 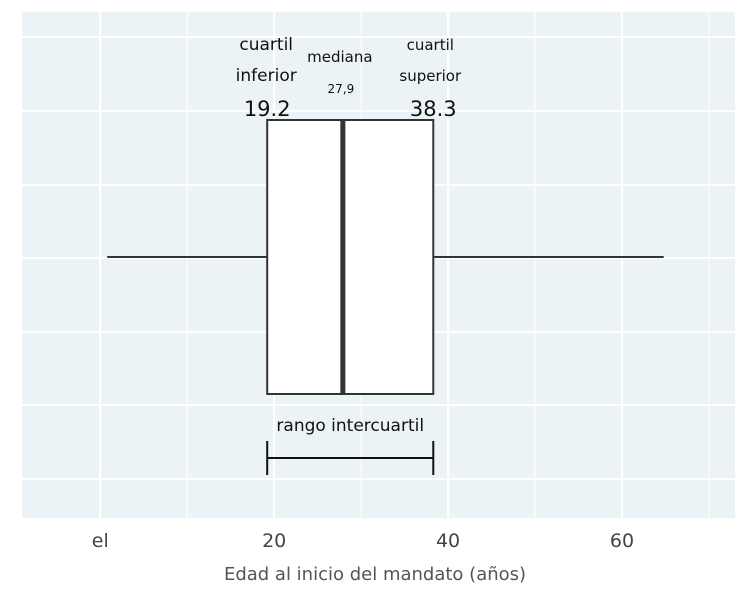 What do you see at coordinates (350, 426) in the screenshot?
I see `iqr-label: rango intercuartil` at bounding box center [350, 426].